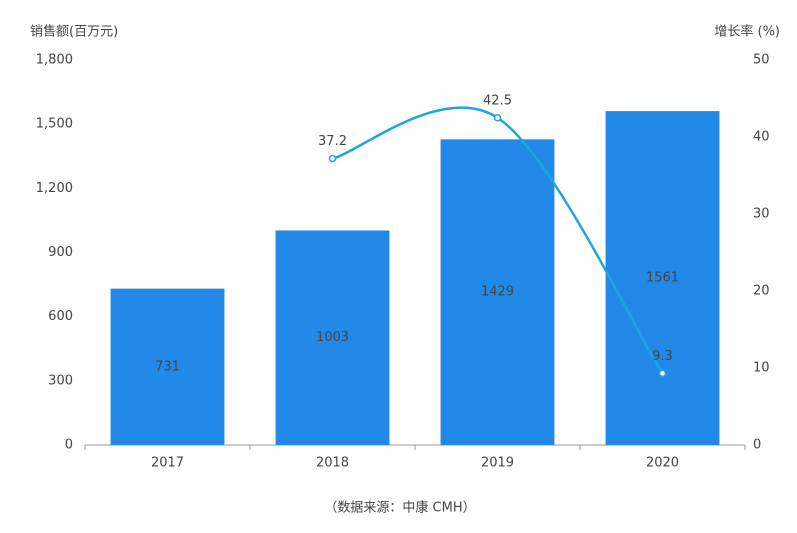  Describe the element at coordinates (497, 463) in the screenshot. I see `x-tick-label: 2019` at that location.